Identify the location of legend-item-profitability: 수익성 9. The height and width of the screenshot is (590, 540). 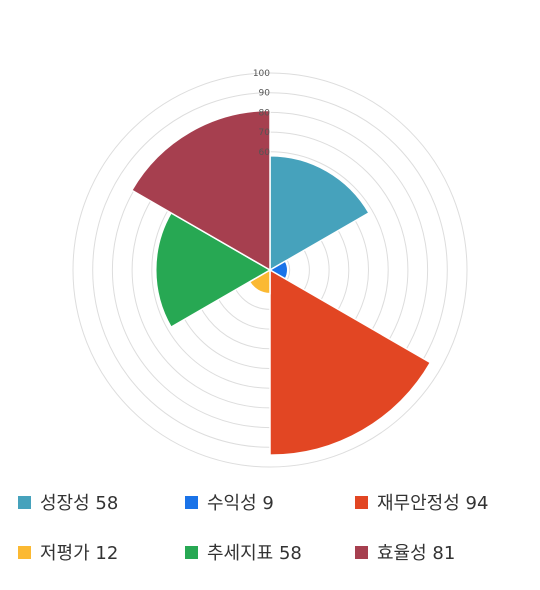
(229, 502).